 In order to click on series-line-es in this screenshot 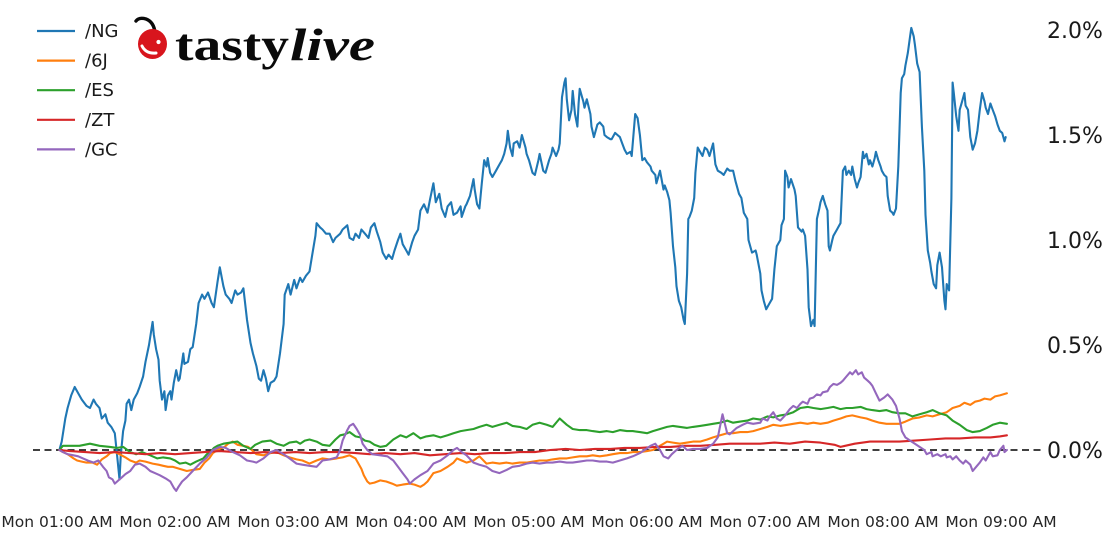, I will do `click(533, 435)`.